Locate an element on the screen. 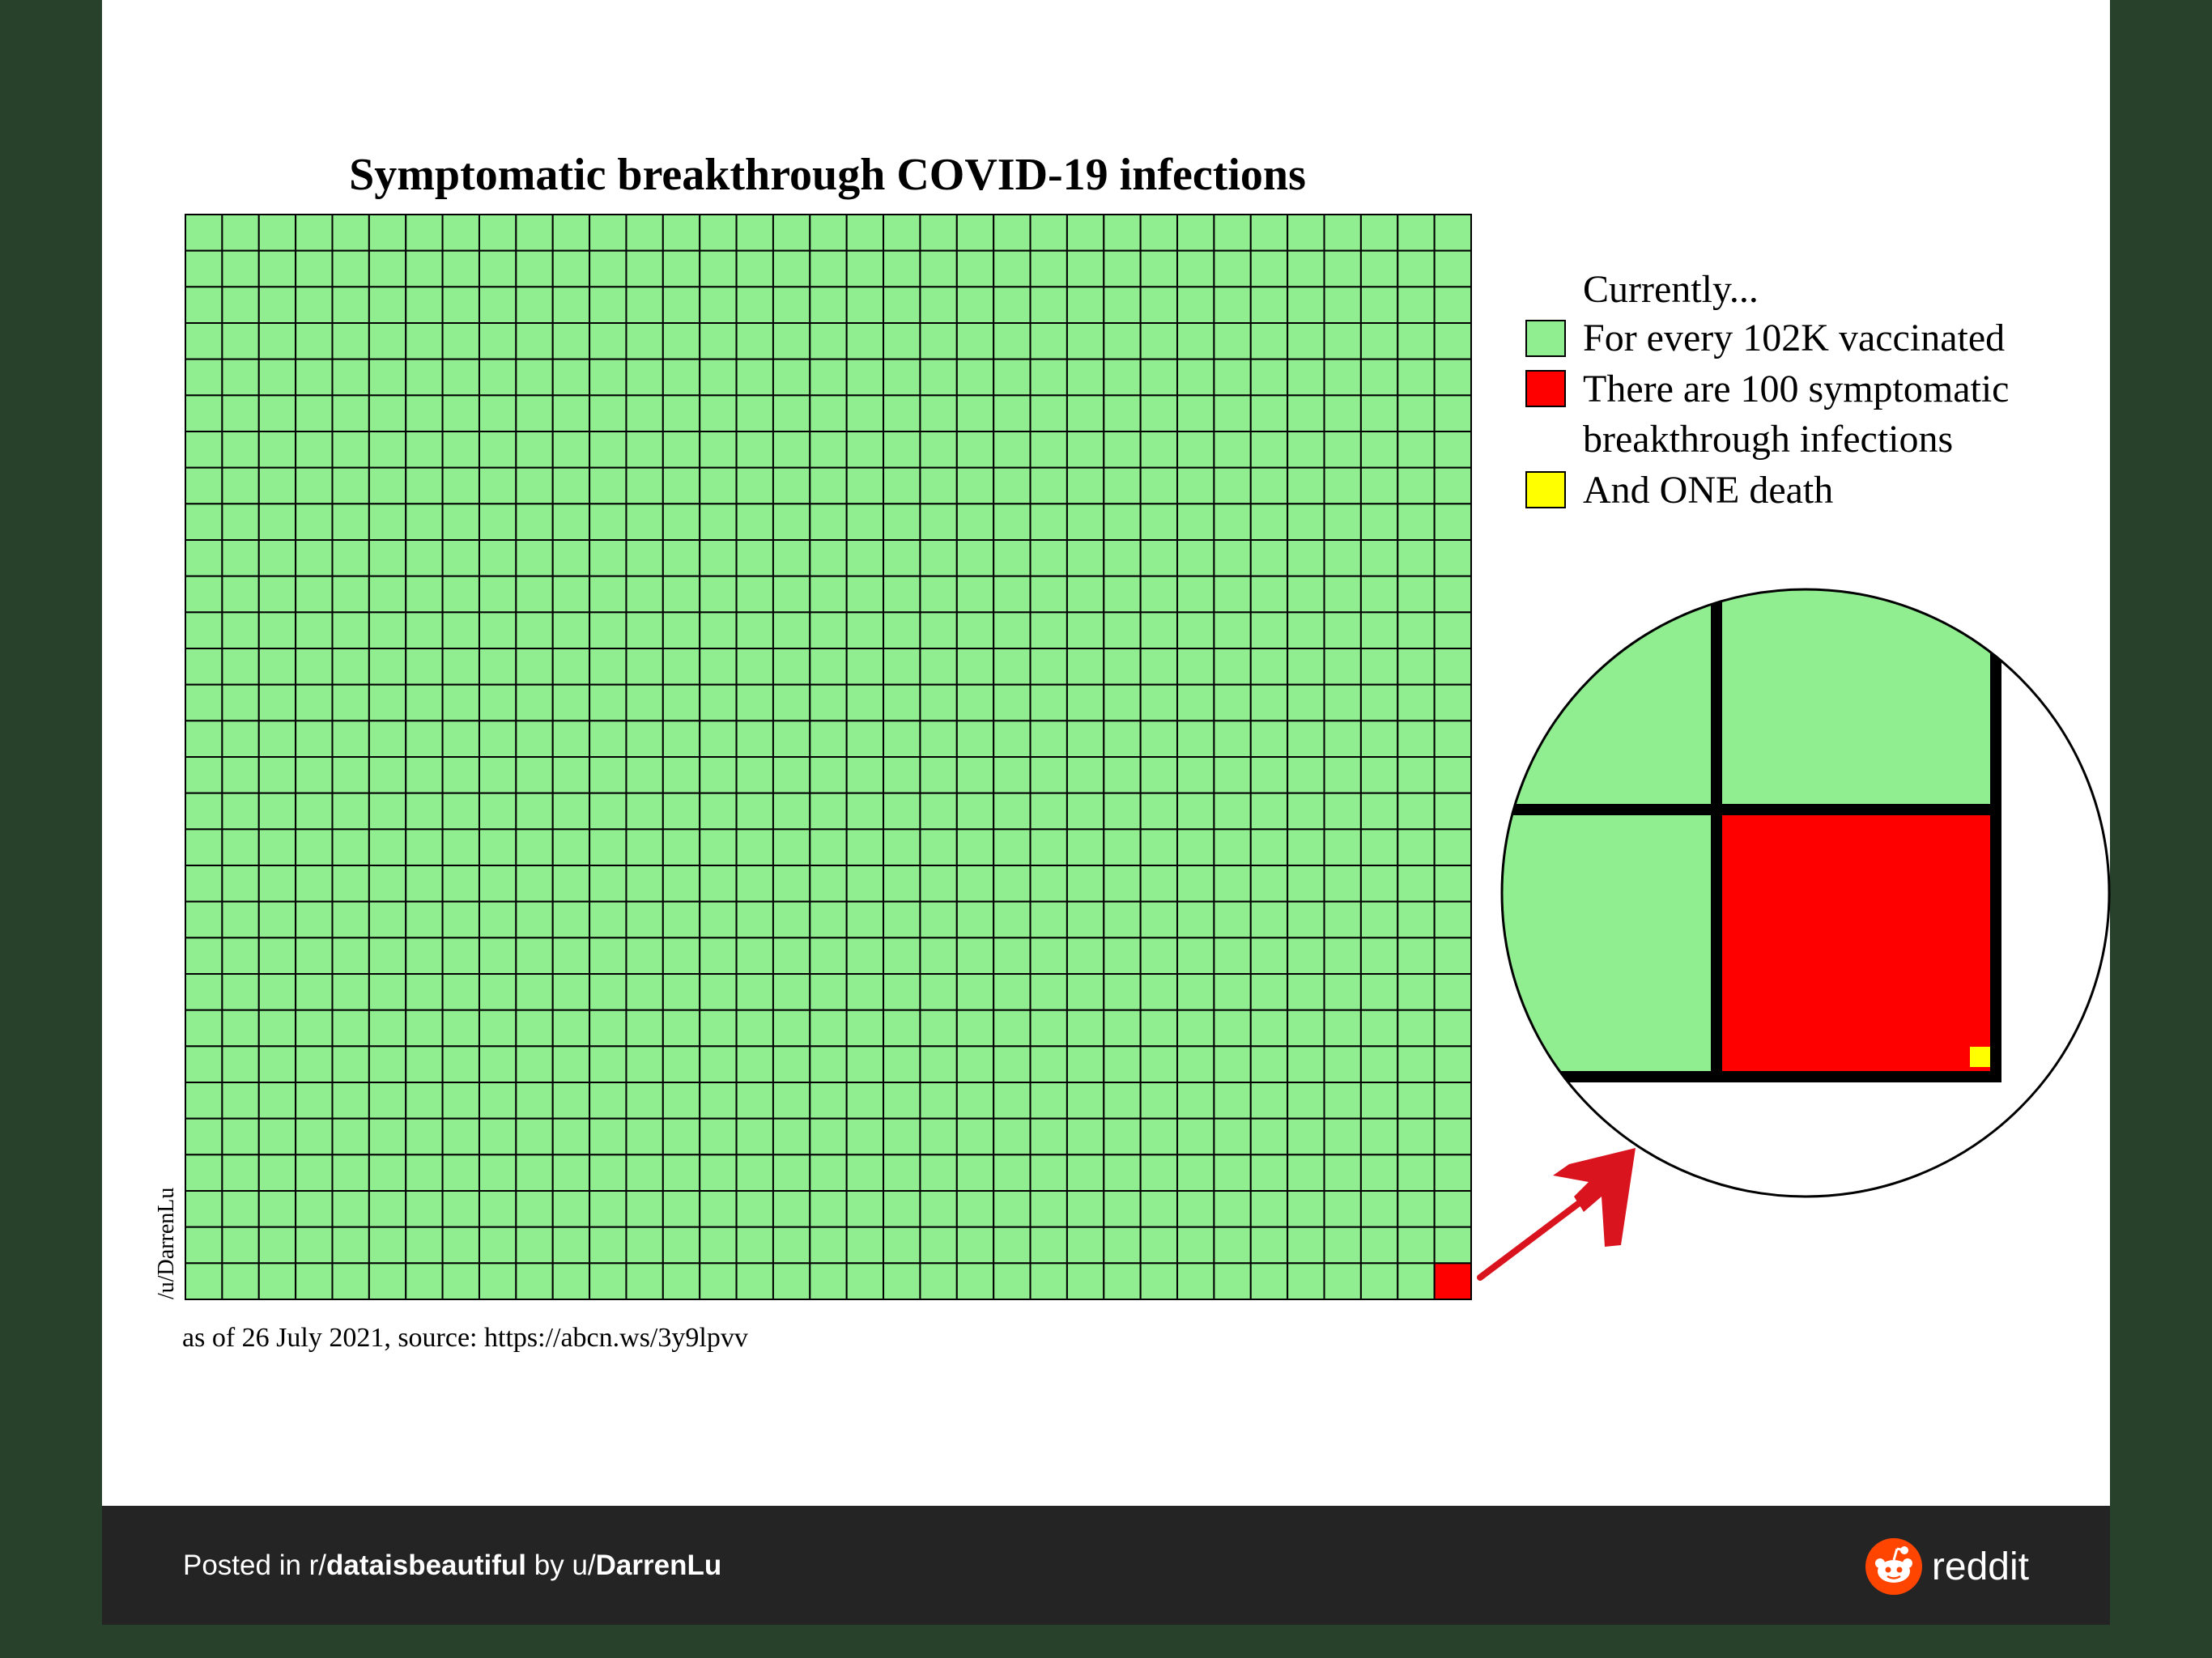 The width and height of the screenshot is (2212, 1658). user-link: DarrenLu is located at coordinates (659, 1565).